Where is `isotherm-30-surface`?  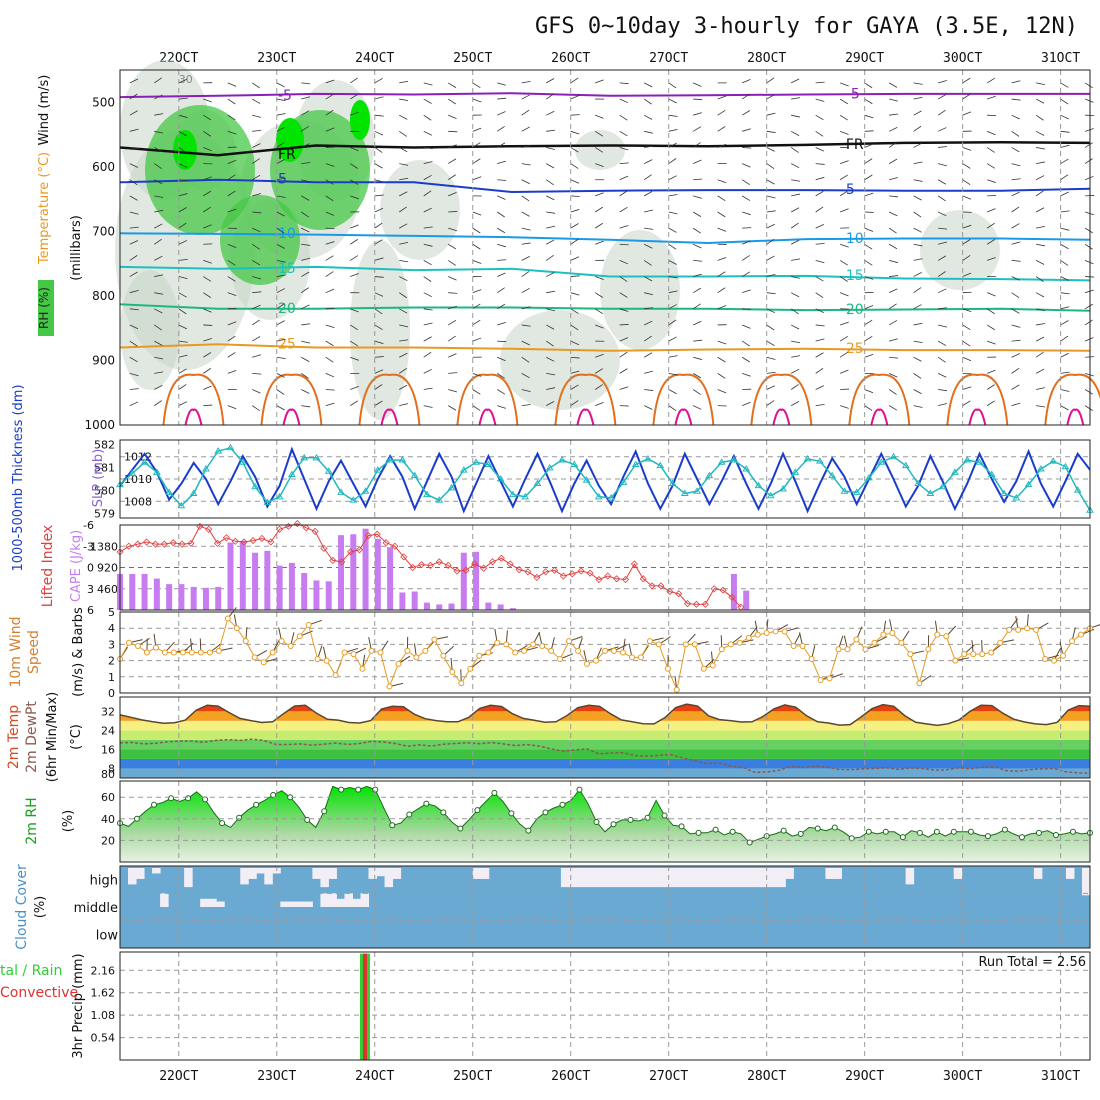
isotherm-30-surface is located at coordinates (389, 399).